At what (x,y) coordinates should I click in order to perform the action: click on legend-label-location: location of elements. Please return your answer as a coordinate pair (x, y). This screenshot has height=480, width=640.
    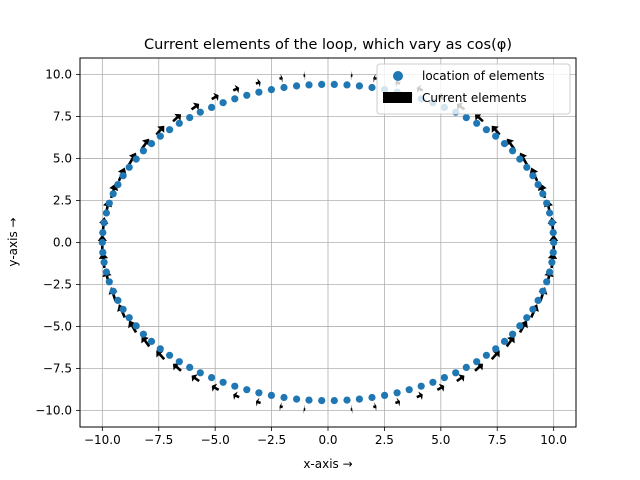
    Looking at the image, I should click on (483, 76).